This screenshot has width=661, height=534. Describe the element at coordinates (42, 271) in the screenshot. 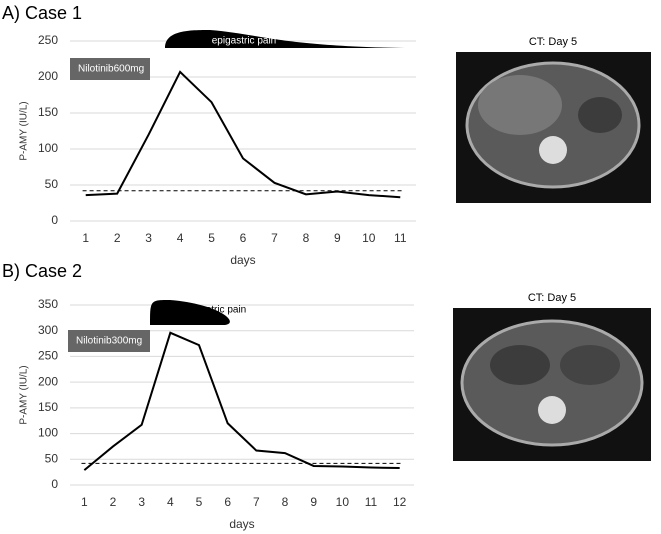

I see `chart-title: B) Case 2` at that location.